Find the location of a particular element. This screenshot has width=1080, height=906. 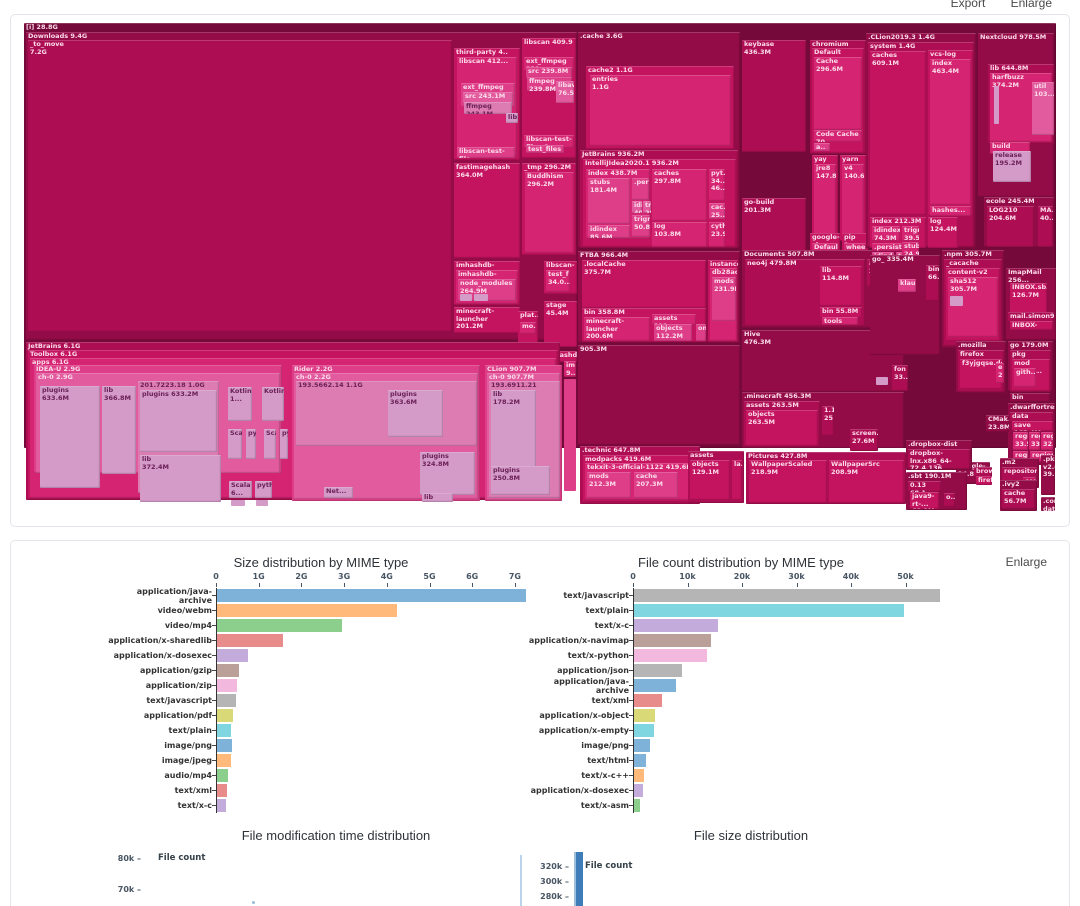

treemap-cell: save 165.4M is located at coordinates (1032, 426).